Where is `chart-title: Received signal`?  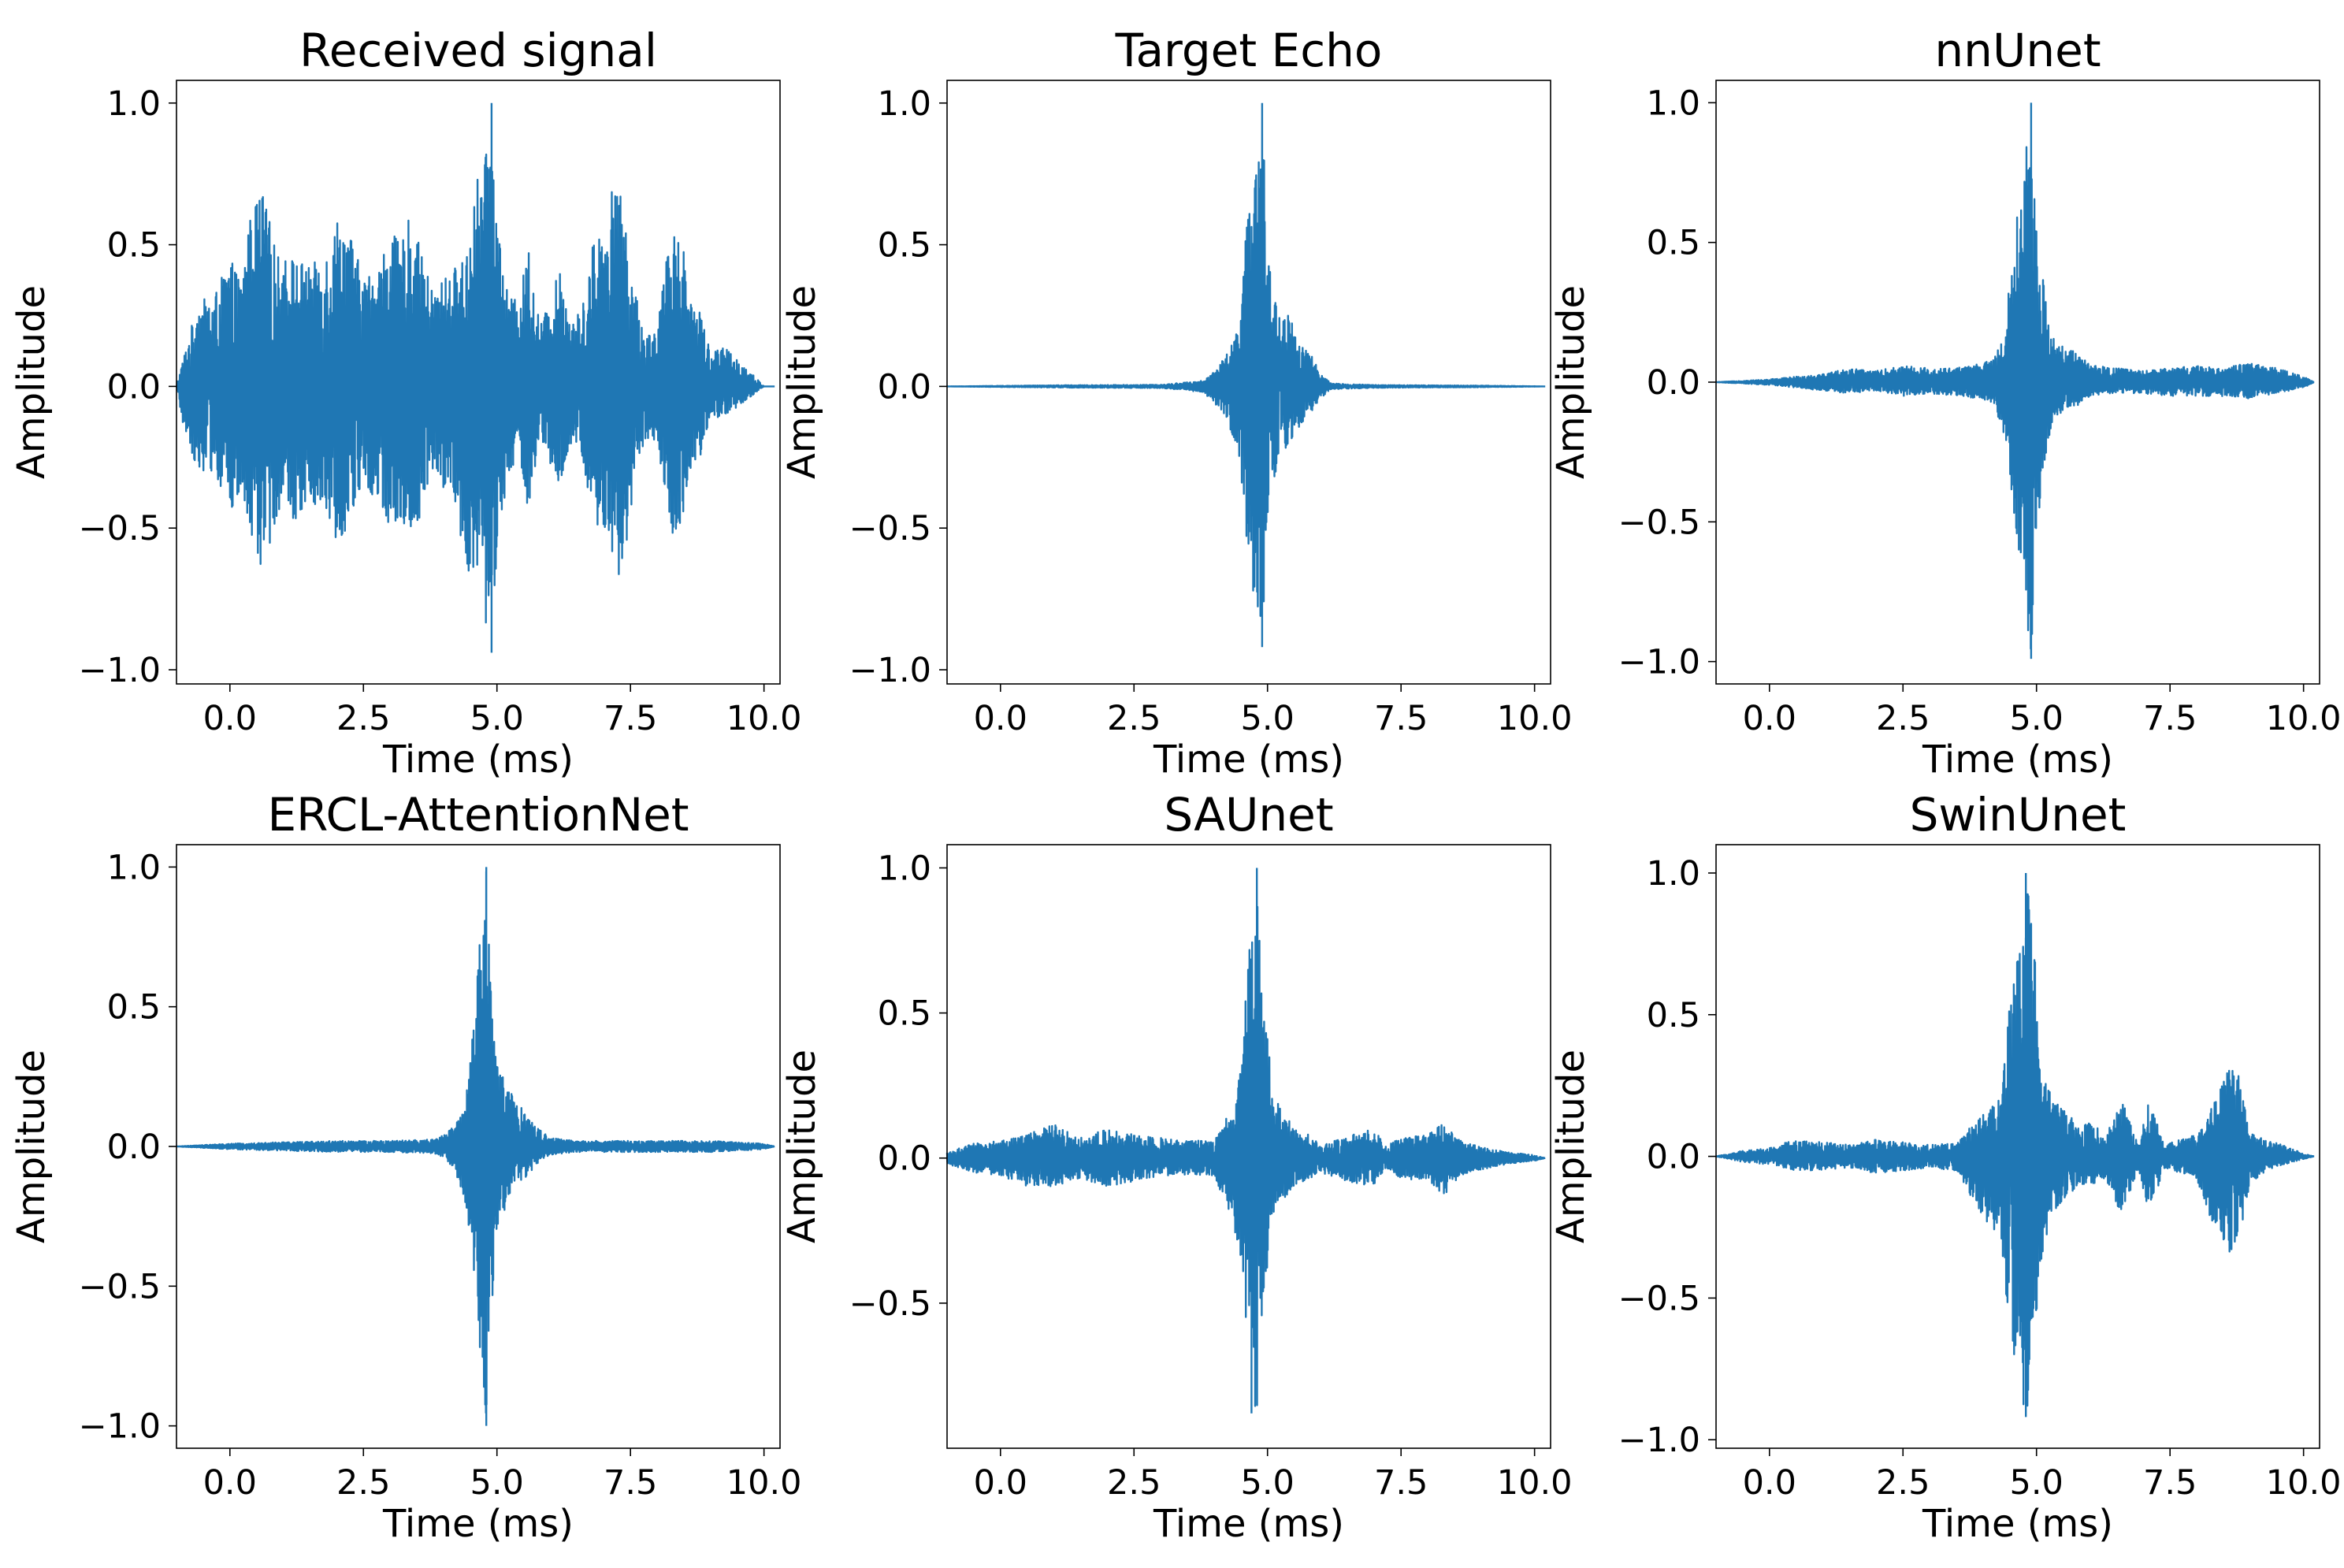 chart-title: Received signal is located at coordinates (478, 50).